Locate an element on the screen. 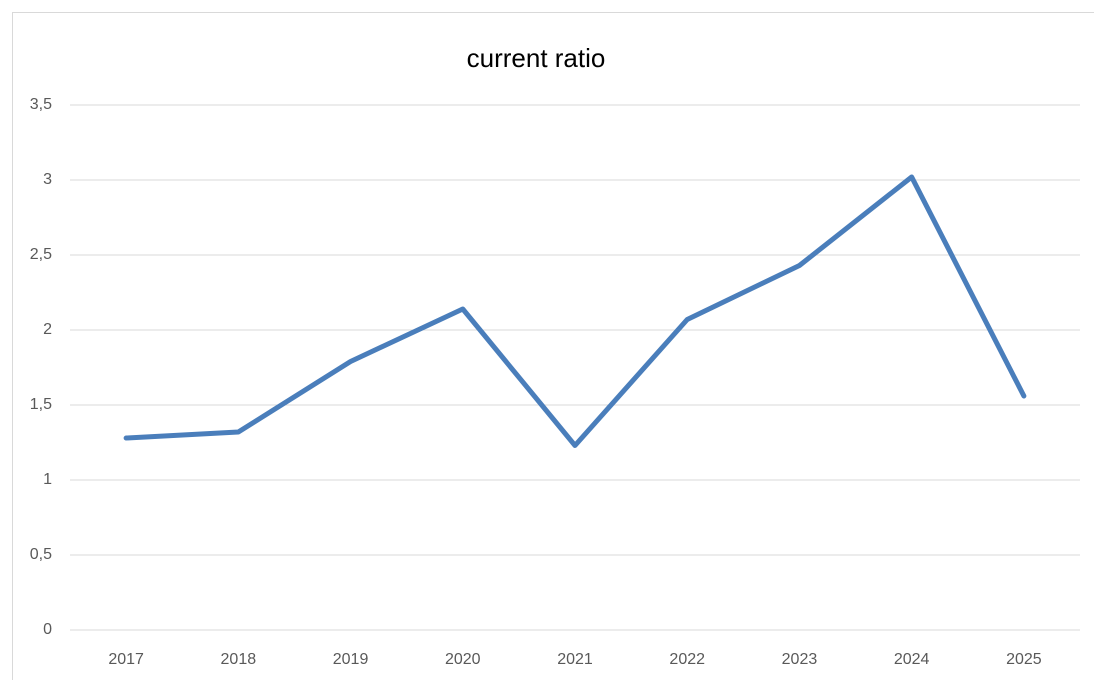 The width and height of the screenshot is (1094, 680). x-tick-label: 2023 is located at coordinates (800, 659).